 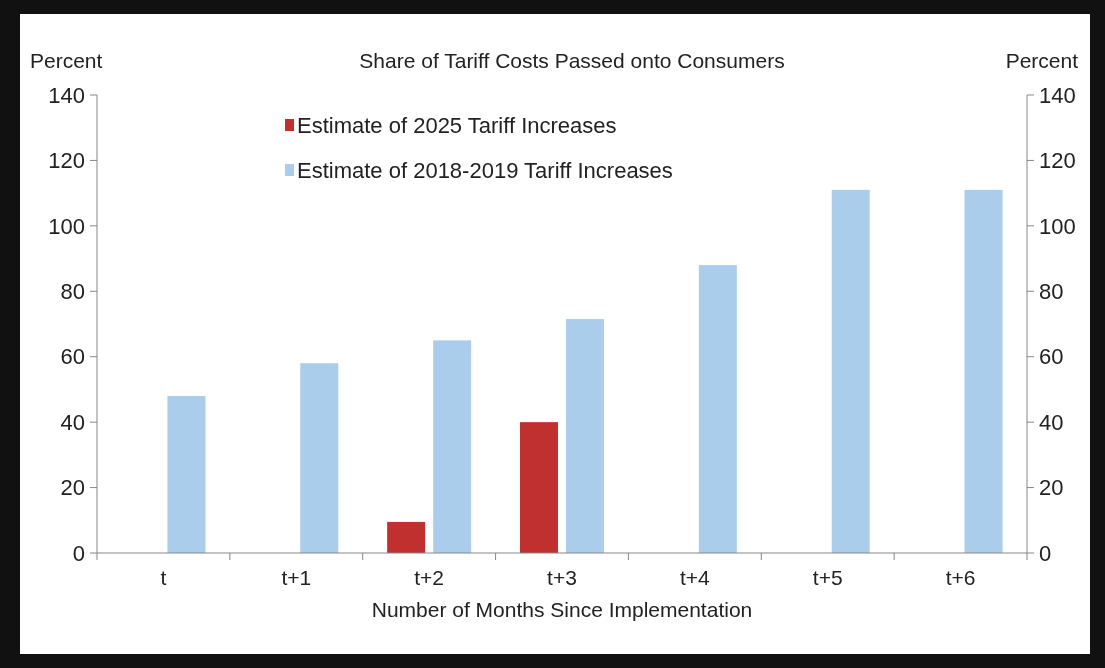 What do you see at coordinates (1051, 291) in the screenshot?
I see `y2-tick-label: 80` at bounding box center [1051, 291].